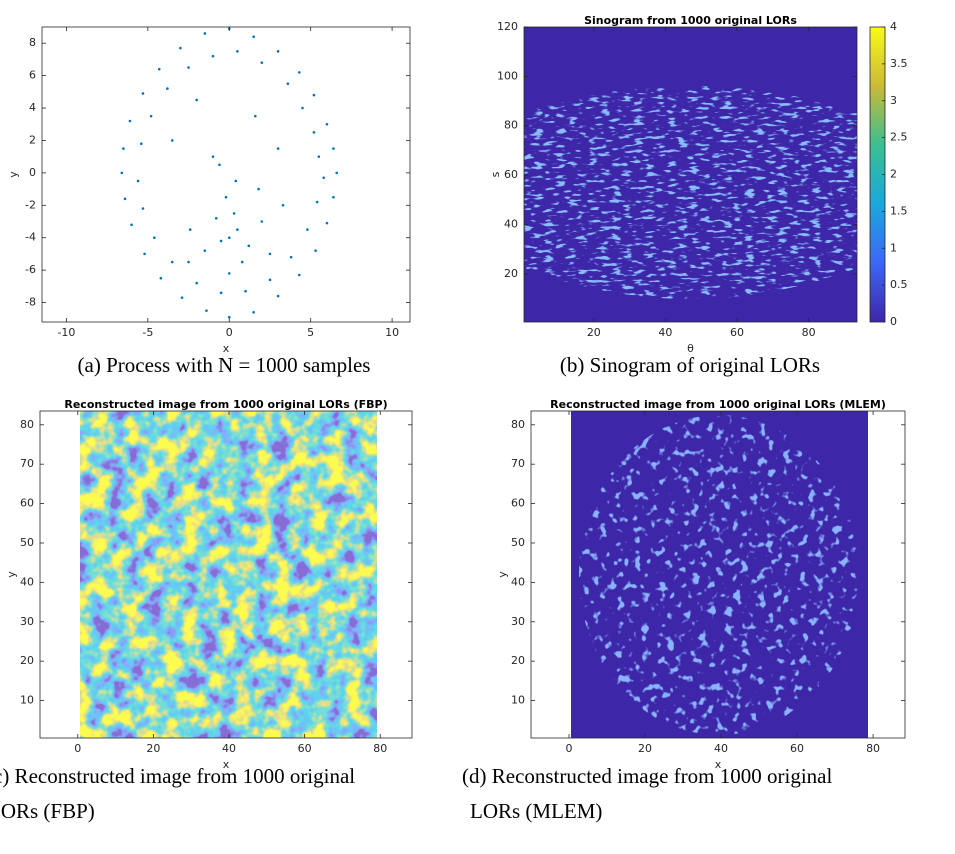  I want to click on y-tick-label: 70, so click(518, 463).